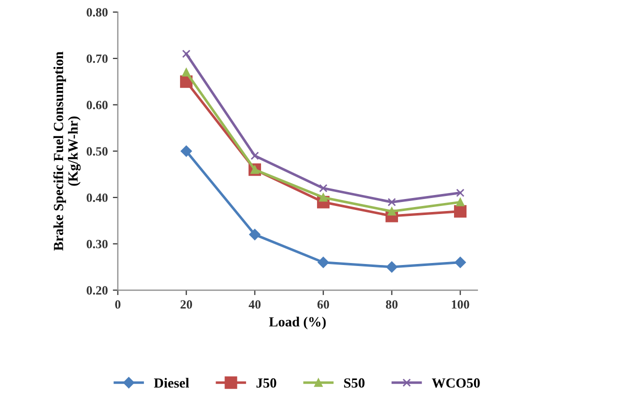  I want to click on x-tick-label: 60, so click(323, 304).